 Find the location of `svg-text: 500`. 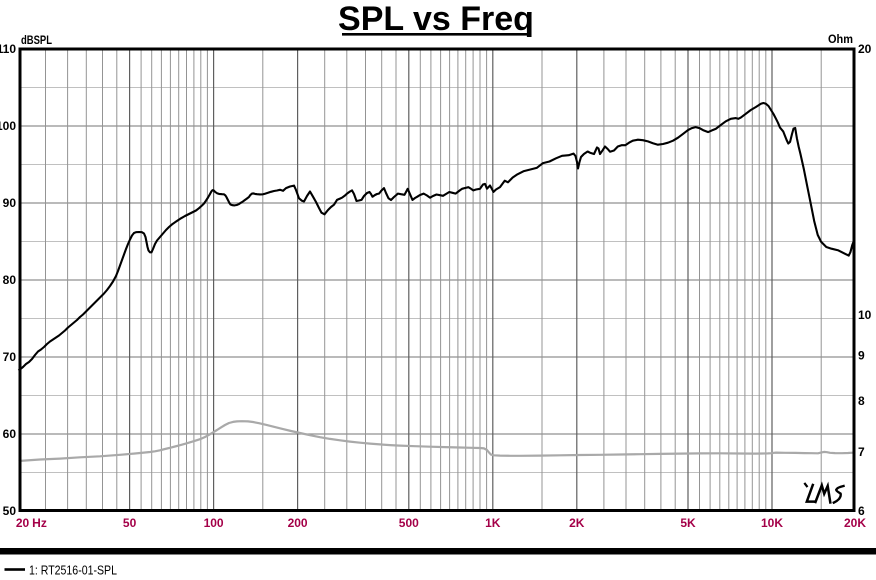

svg-text: 500 is located at coordinates (409, 523).